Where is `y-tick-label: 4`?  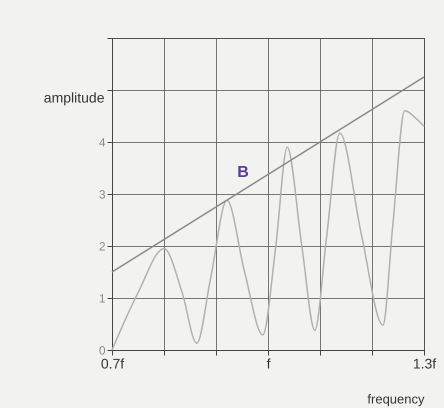
y-tick-label: 4 is located at coordinates (102, 143).